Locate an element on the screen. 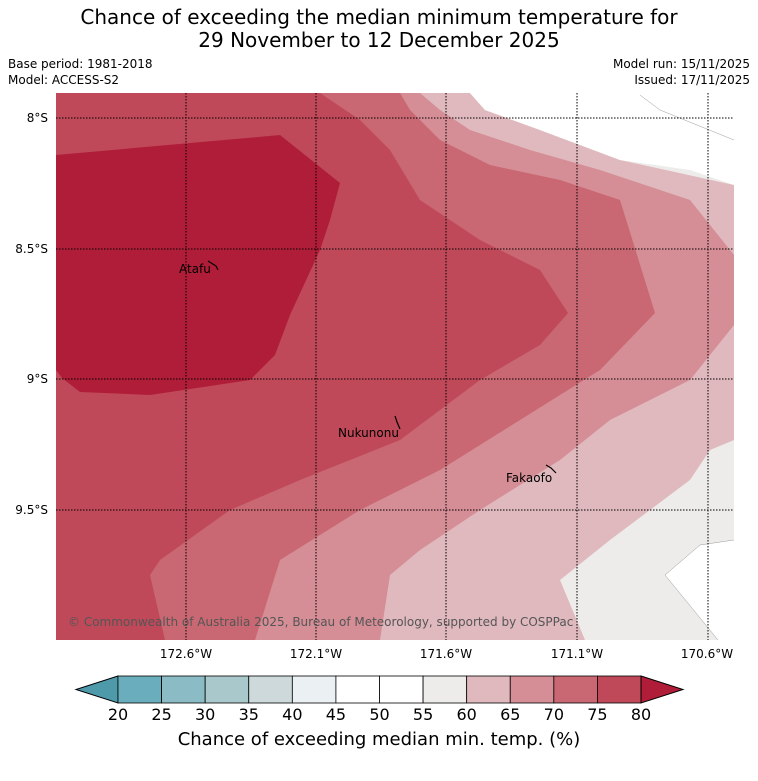 The image size is (758, 781). white-patch-se is located at coordinates (699, 590).